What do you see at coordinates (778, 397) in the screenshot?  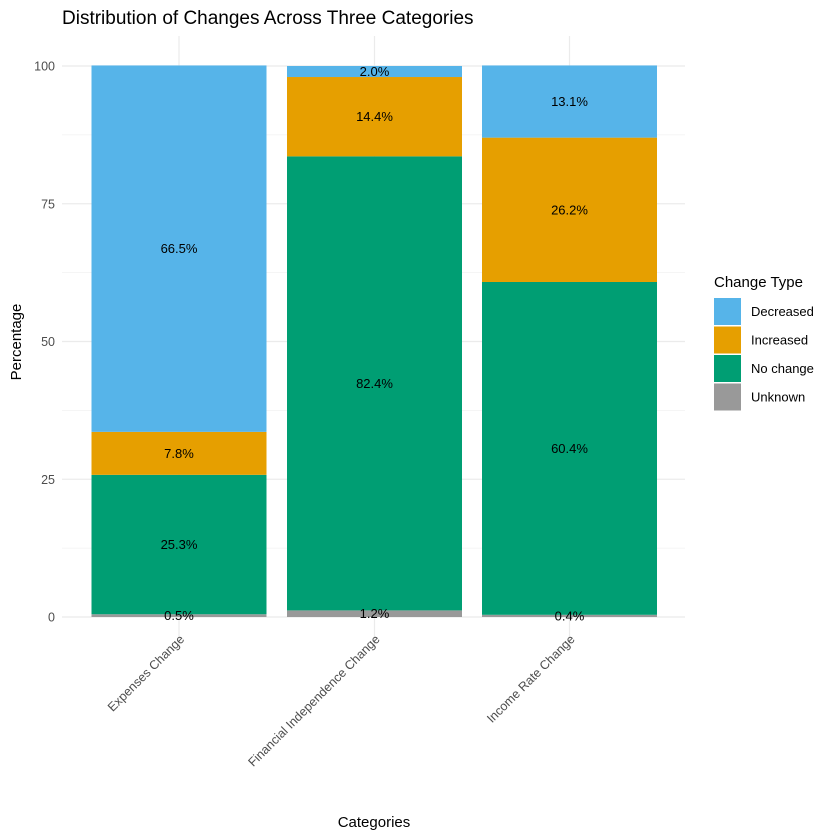 I see `legend-label: Unknown` at bounding box center [778, 397].